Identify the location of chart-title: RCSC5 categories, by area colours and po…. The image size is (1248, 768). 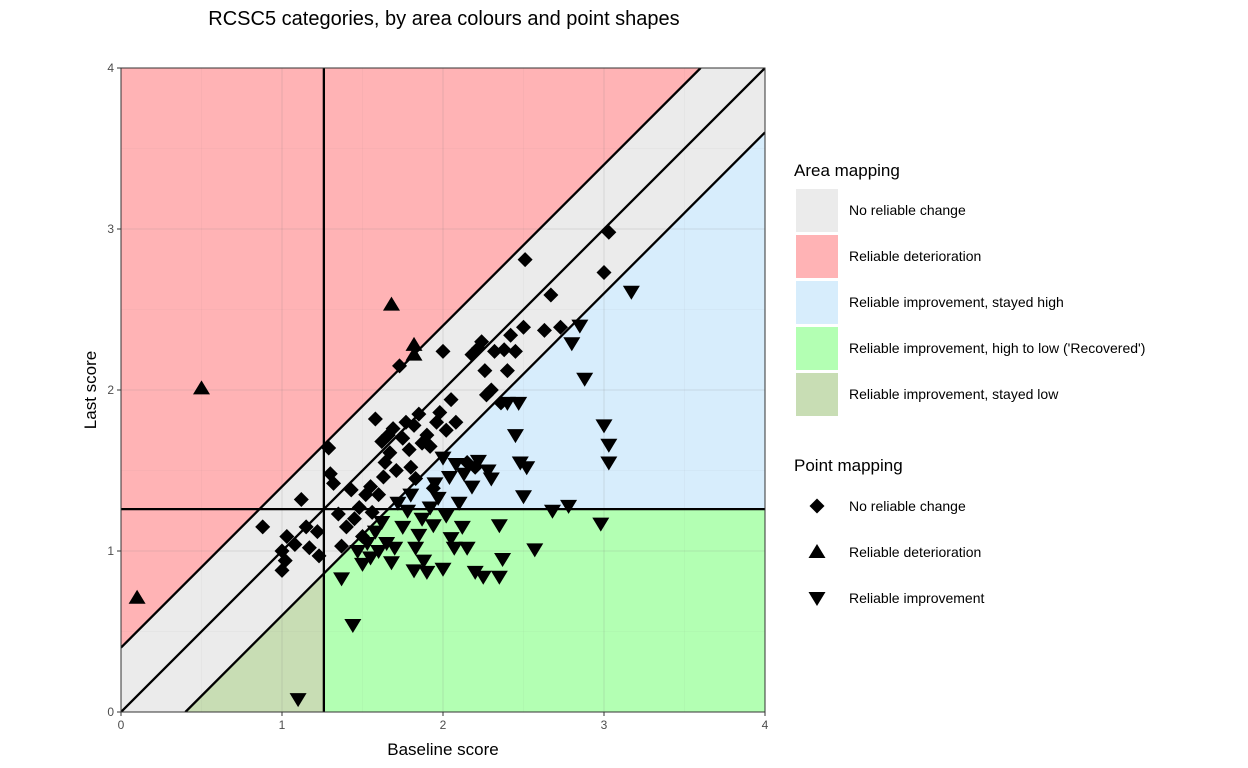
(443, 19).